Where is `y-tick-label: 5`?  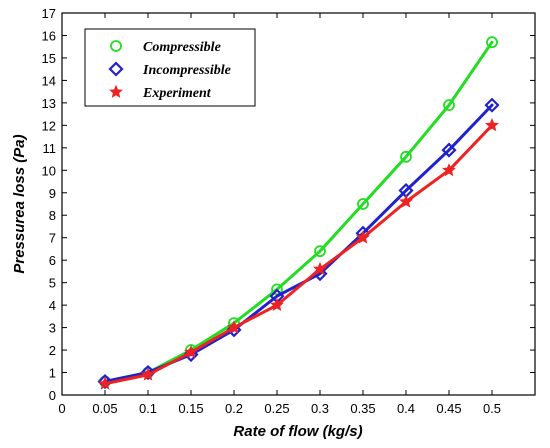 y-tick-label: 5 is located at coordinates (52, 283).